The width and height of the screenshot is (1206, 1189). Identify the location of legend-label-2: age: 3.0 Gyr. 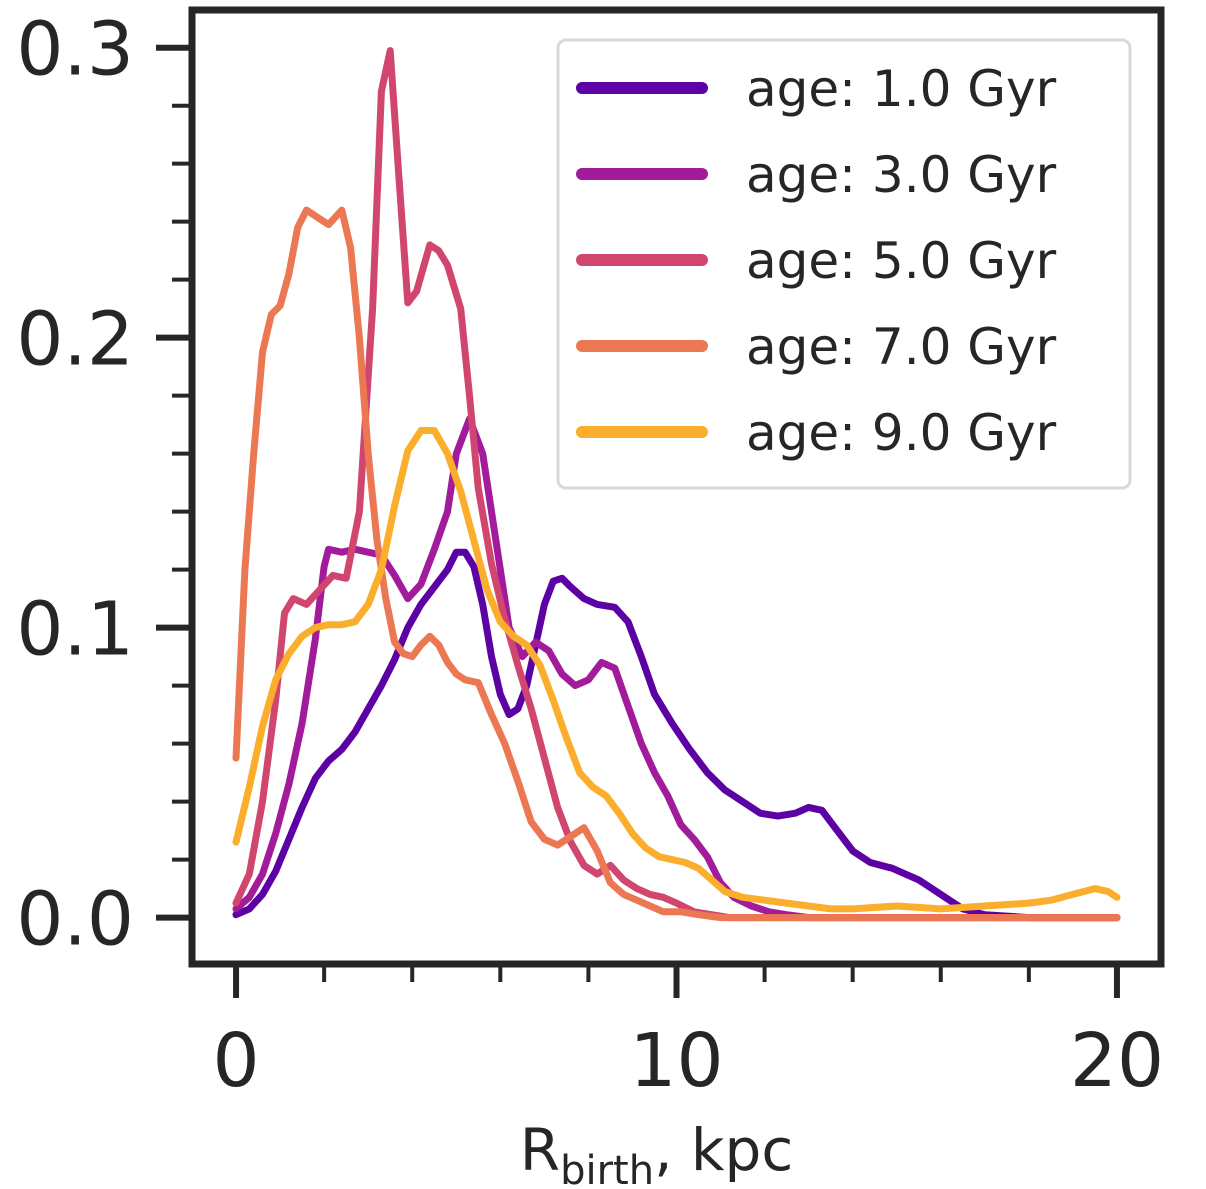
(901, 175).